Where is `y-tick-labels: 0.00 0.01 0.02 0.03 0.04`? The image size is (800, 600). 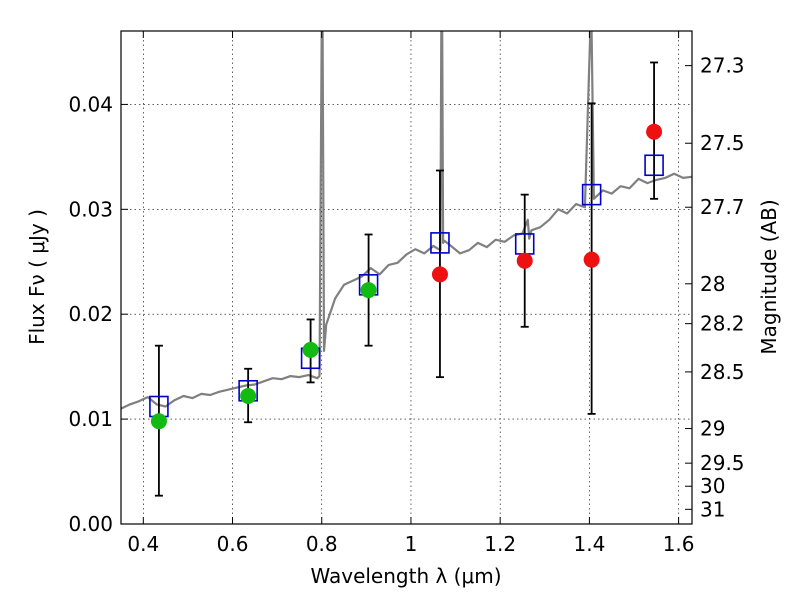 y-tick-labels: 0.00 0.01 0.02 0.03 0.04 is located at coordinates (90, 314).